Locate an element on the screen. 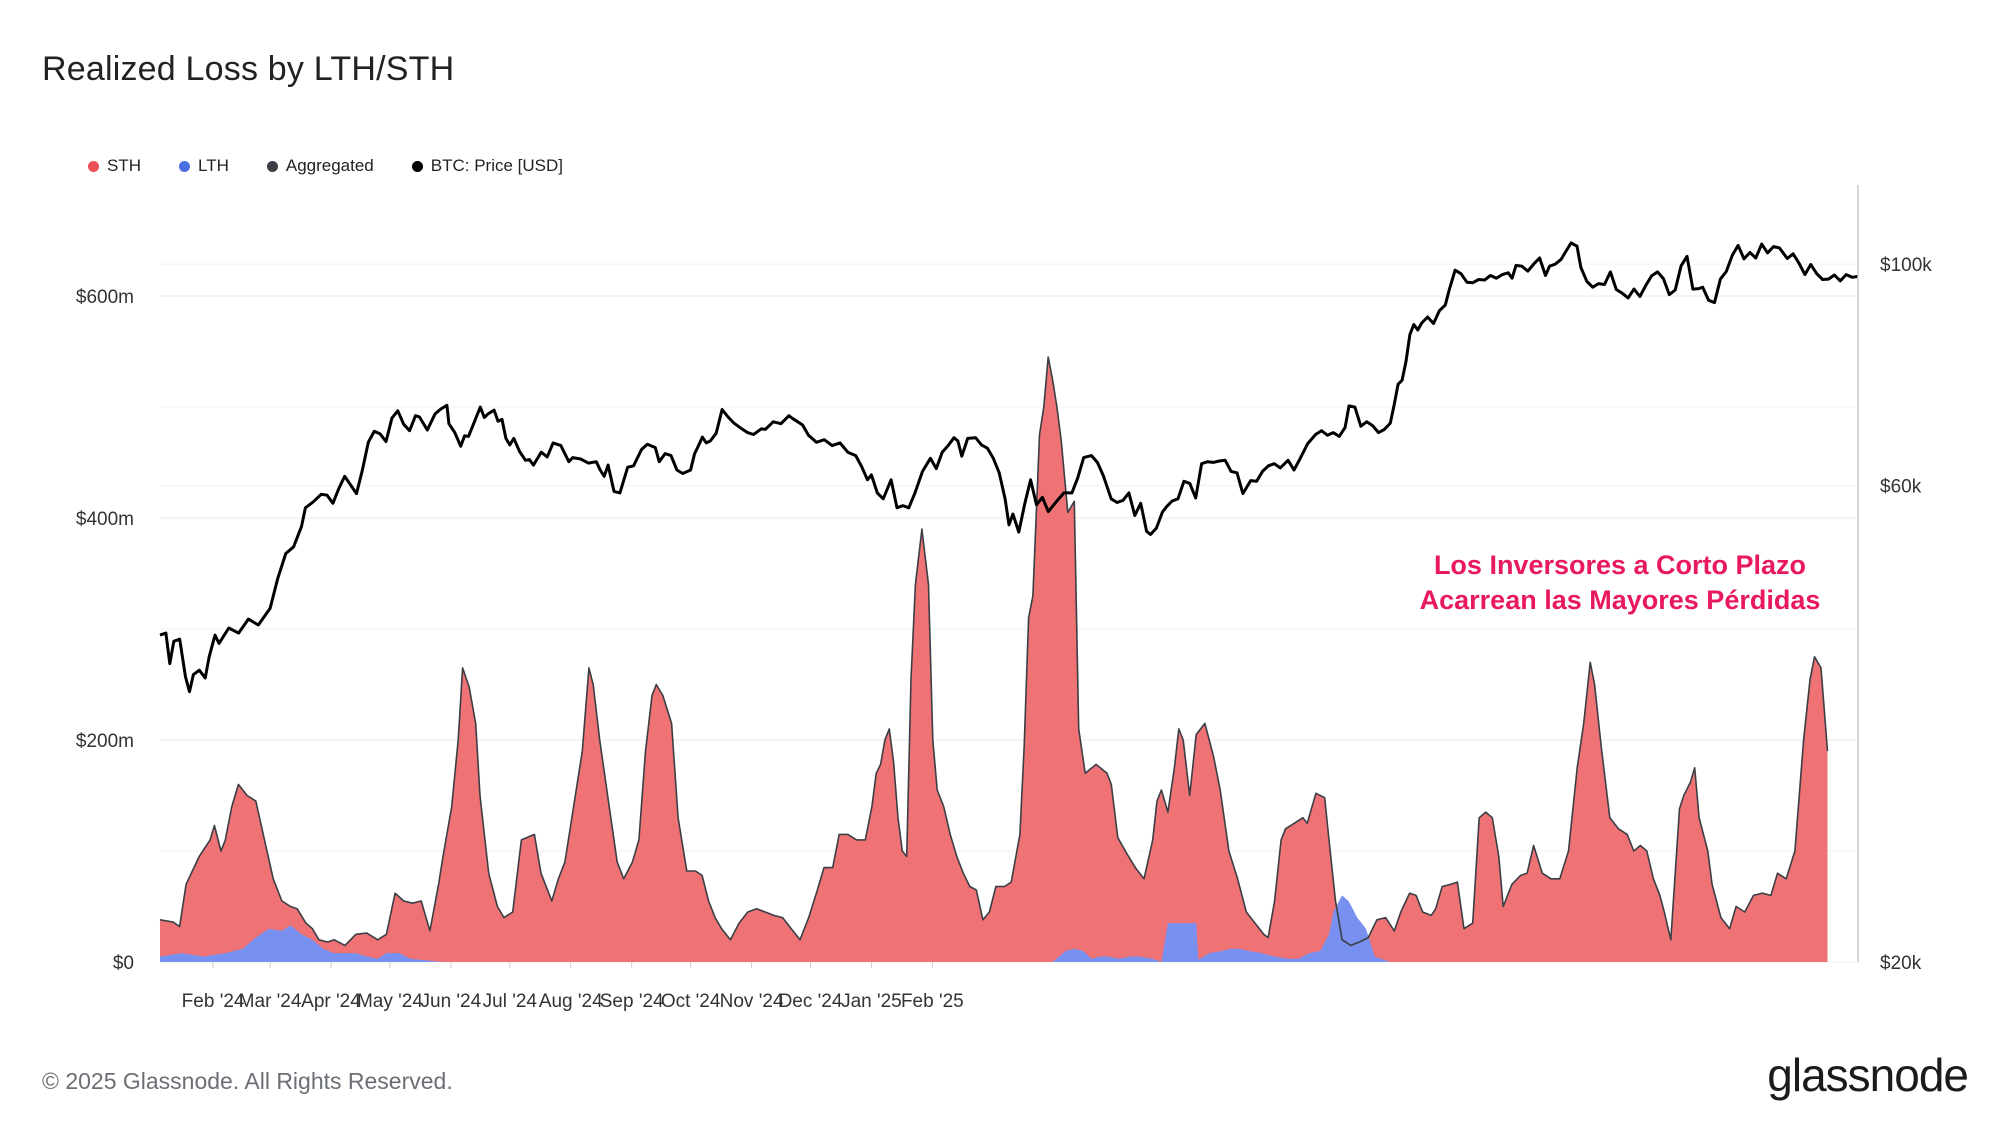 The image size is (2000, 1125). x-tick-label: Jan '25 is located at coordinates (871, 1001).